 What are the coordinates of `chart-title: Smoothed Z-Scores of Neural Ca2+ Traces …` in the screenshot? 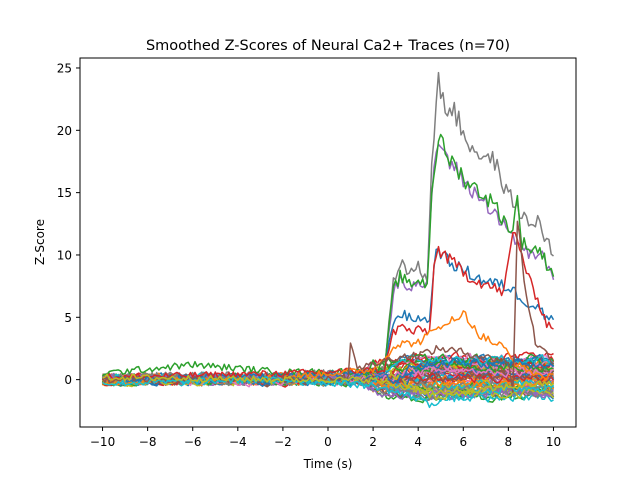 It's located at (328, 46).